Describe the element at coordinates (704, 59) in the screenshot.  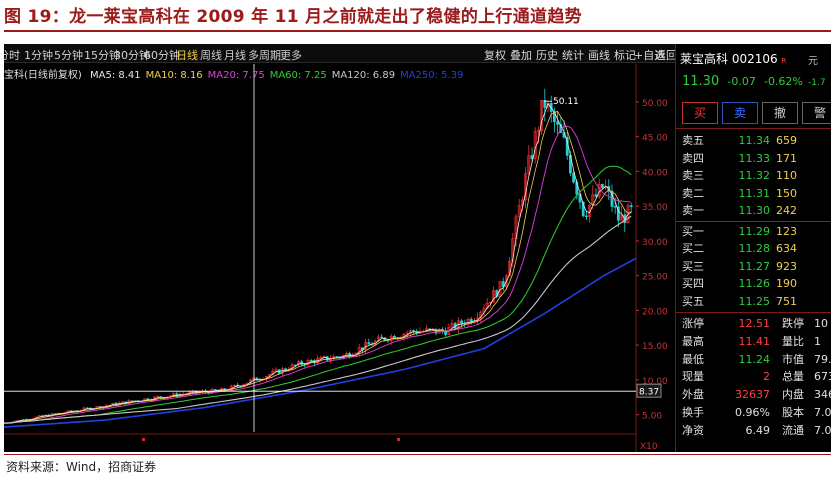
I see `stock-name: 莱宝高科` at that location.